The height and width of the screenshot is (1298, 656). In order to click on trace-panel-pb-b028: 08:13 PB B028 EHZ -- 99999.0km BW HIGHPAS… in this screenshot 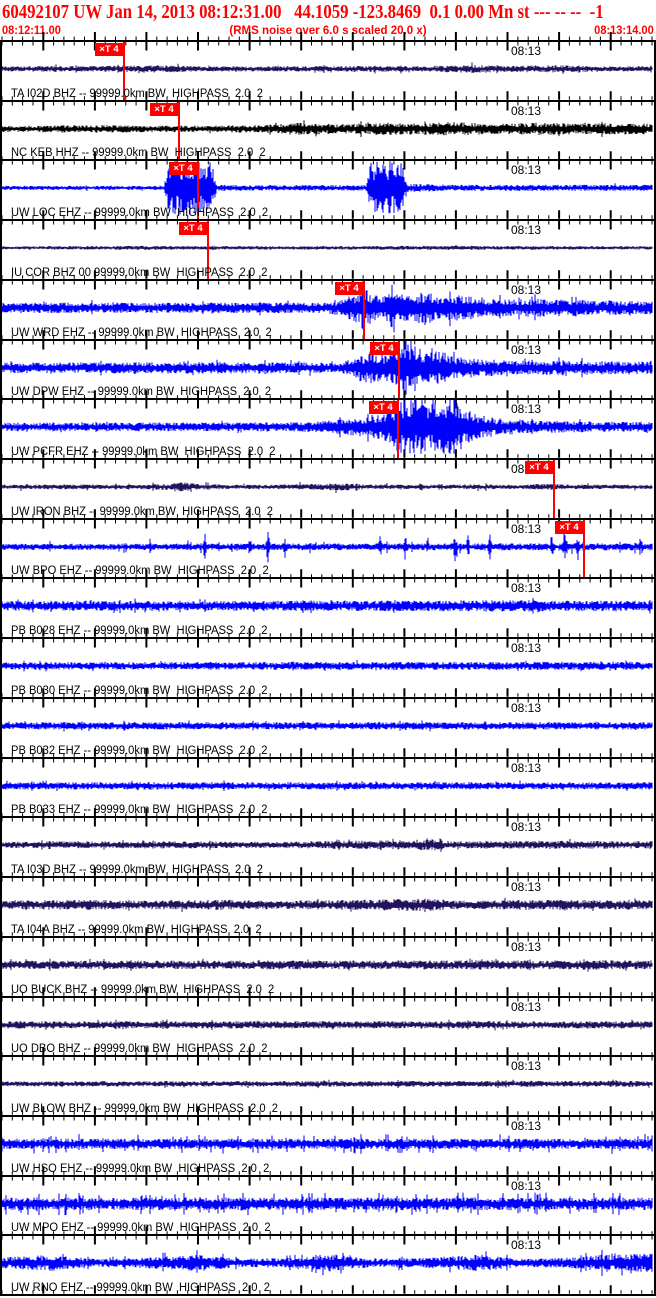, I will do `click(328, 607)`.